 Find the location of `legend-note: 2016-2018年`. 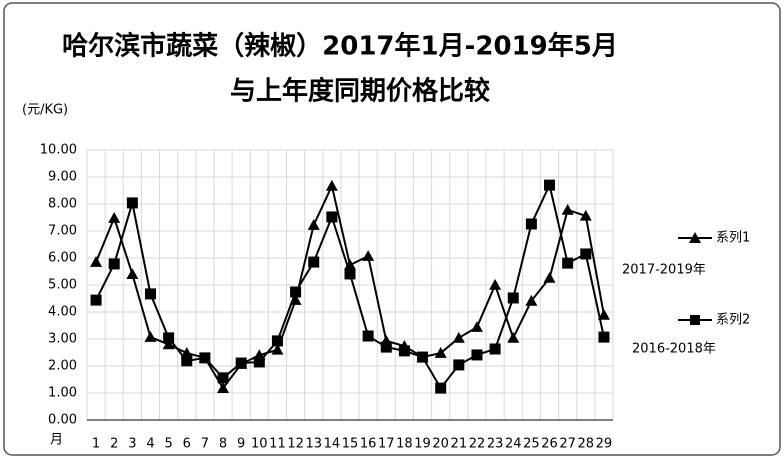

legend-note: 2016-2018年 is located at coordinates (674, 349).